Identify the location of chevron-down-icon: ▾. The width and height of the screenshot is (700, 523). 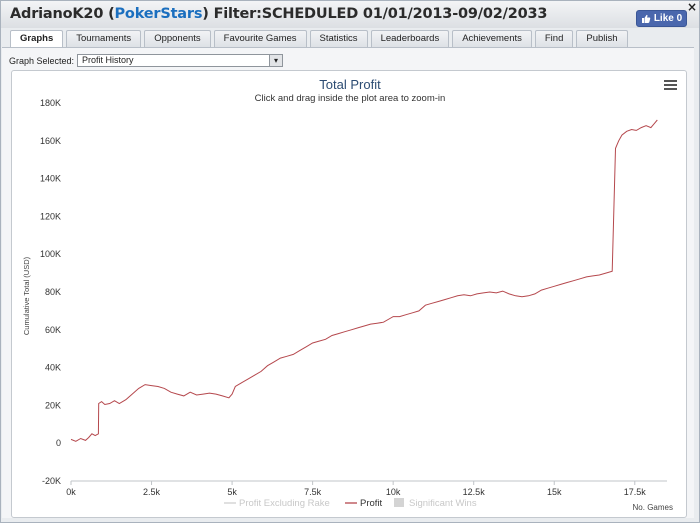
(275, 60).